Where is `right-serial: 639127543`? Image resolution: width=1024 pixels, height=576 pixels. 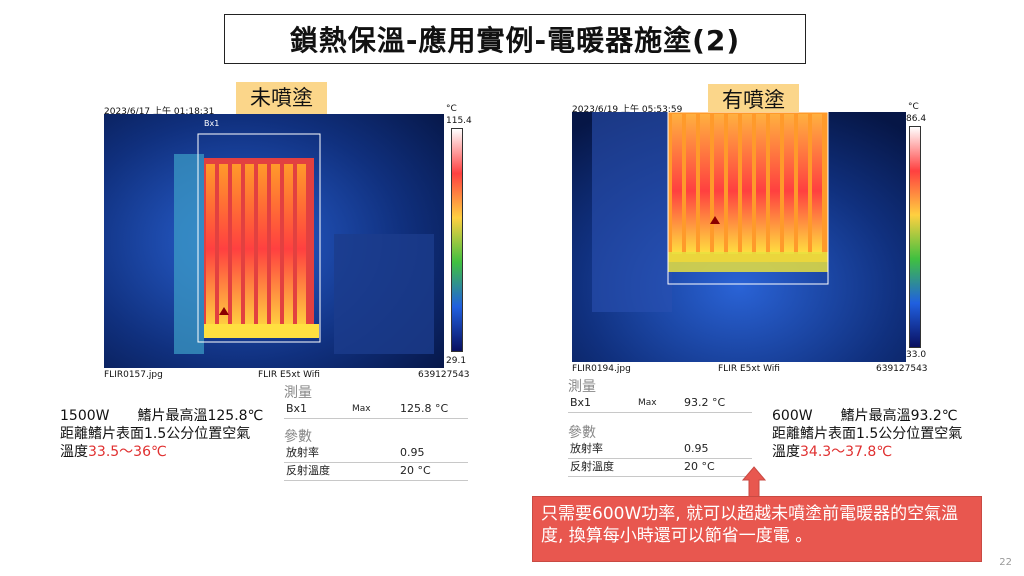
right-serial: 639127543 is located at coordinates (902, 369).